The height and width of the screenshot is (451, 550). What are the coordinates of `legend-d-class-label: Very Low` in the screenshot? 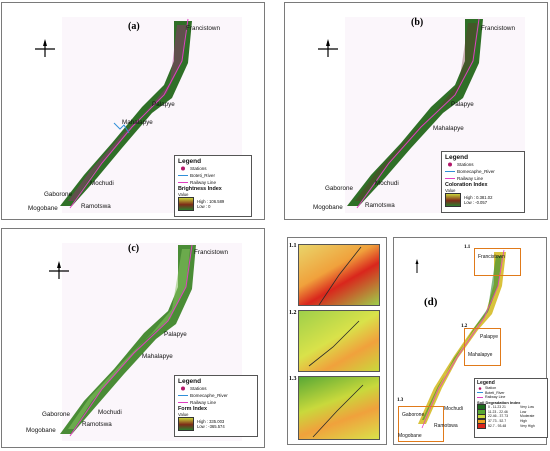 It's located at (527, 406).